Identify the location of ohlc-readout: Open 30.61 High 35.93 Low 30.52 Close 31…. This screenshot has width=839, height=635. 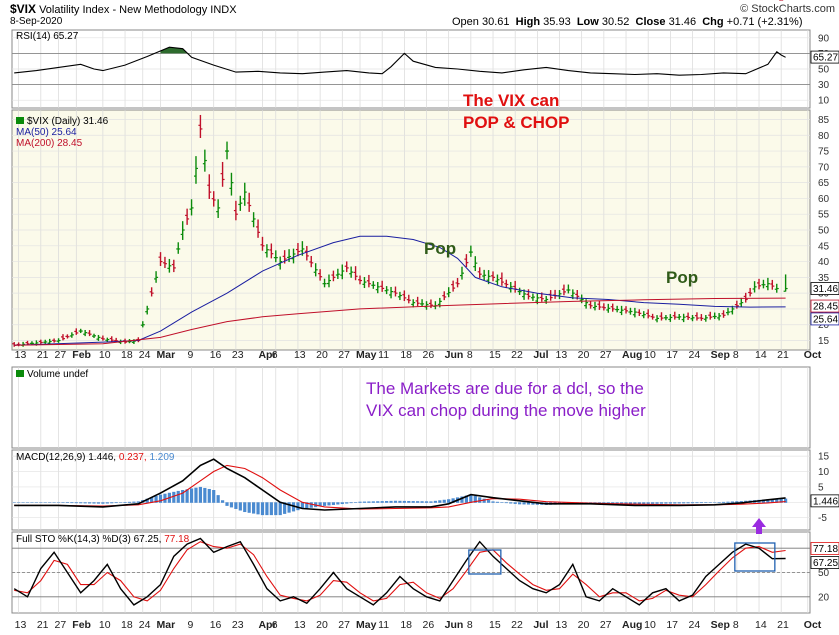
(627, 22).